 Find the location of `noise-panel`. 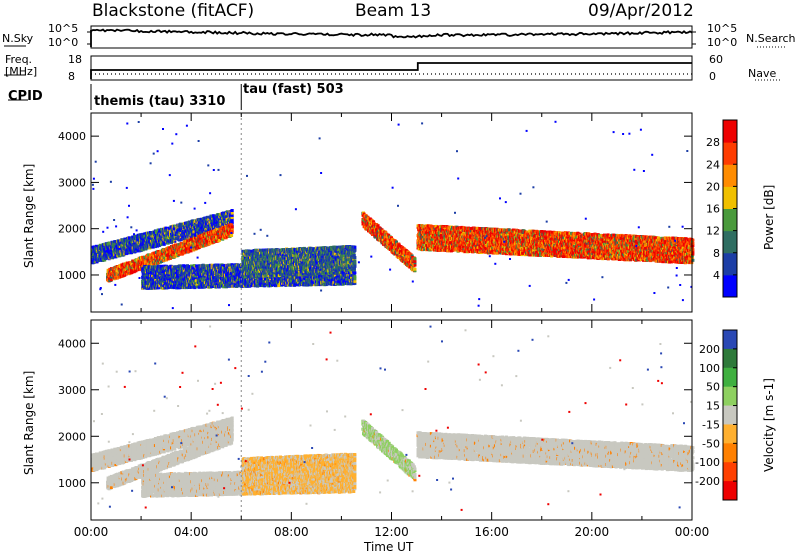

noise-panel is located at coordinates (395, 37).